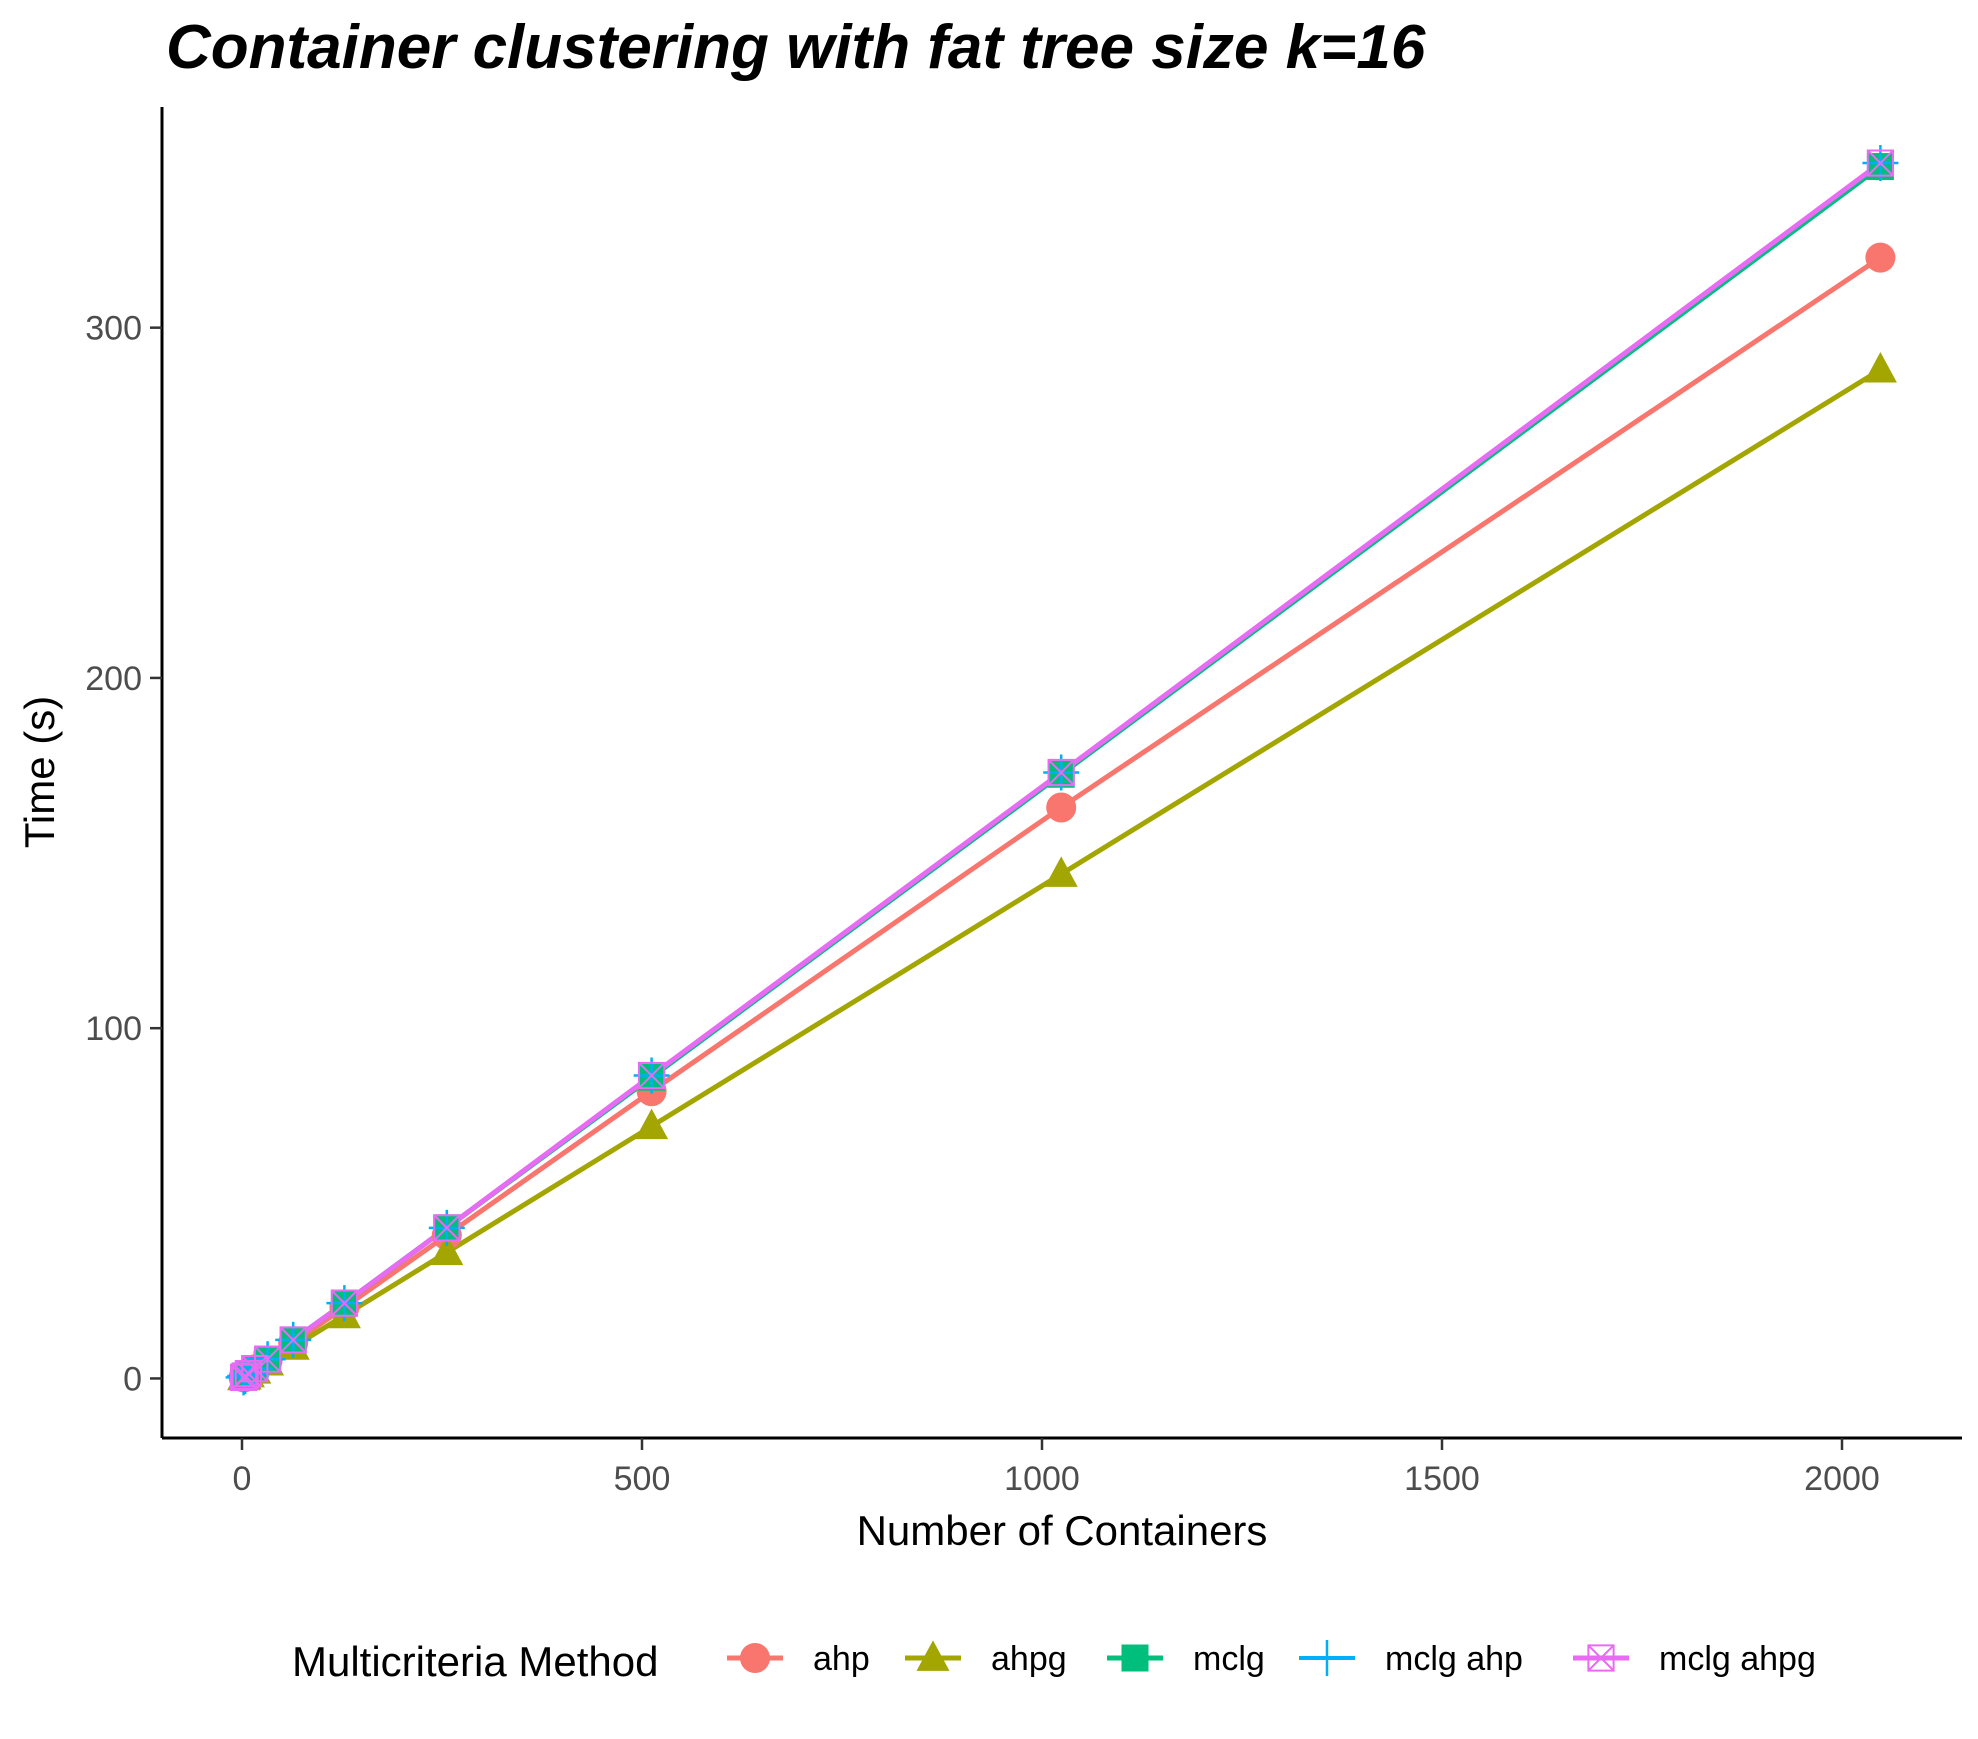 This screenshot has height=1739, width=1978. What do you see at coordinates (1737, 1659) in the screenshot?
I see `legend-label: mclg ahpg` at bounding box center [1737, 1659].